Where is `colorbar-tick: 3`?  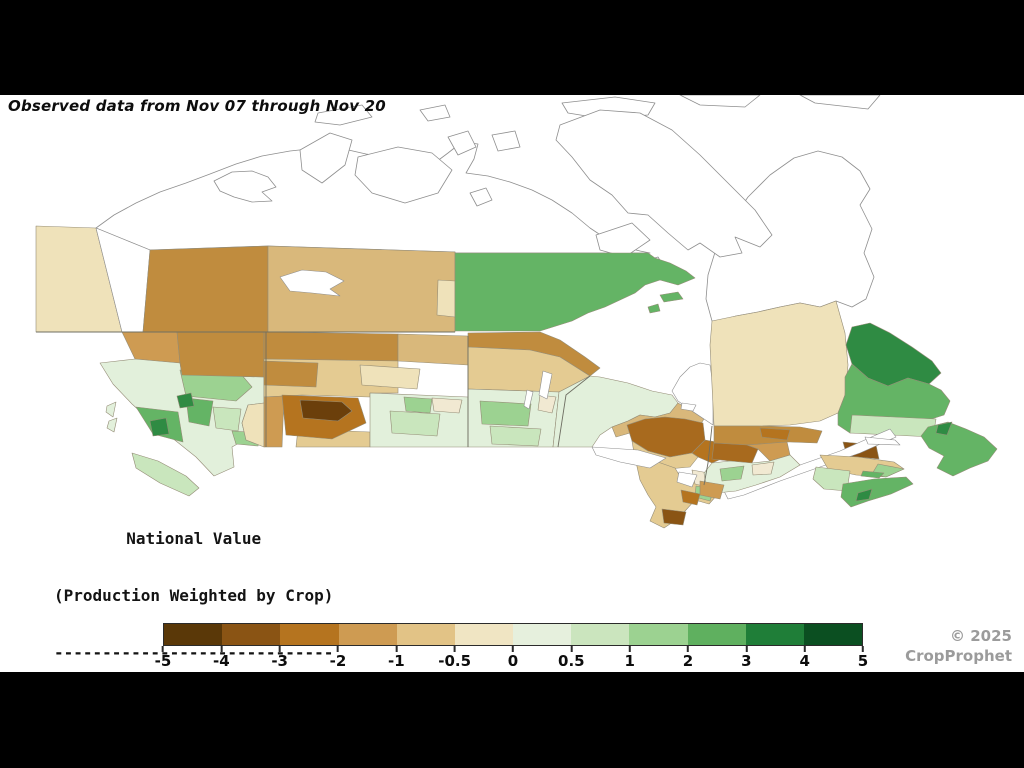
colorbar-tick: 3 is located at coordinates (746, 658).